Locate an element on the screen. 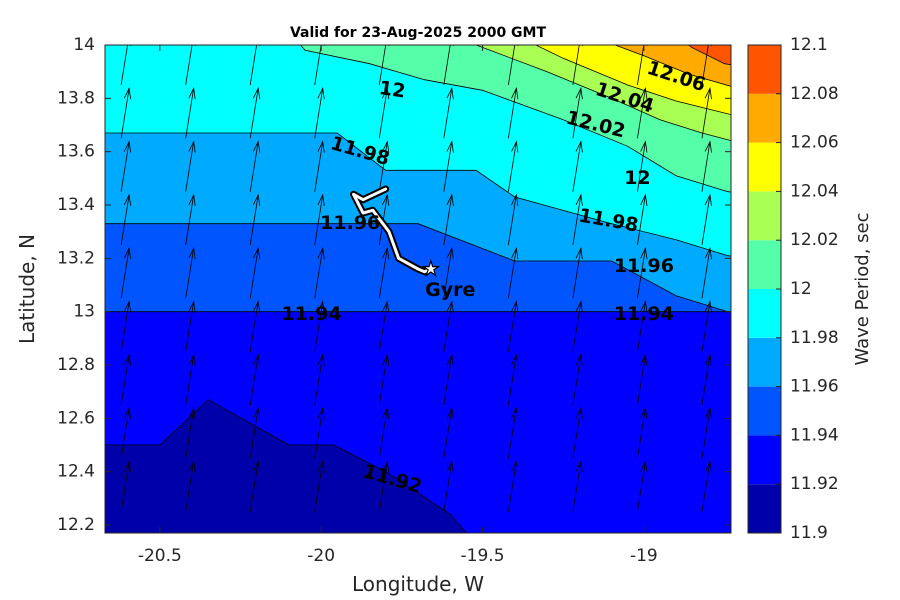  y-tick-label: 13.2 is located at coordinates (76, 258).